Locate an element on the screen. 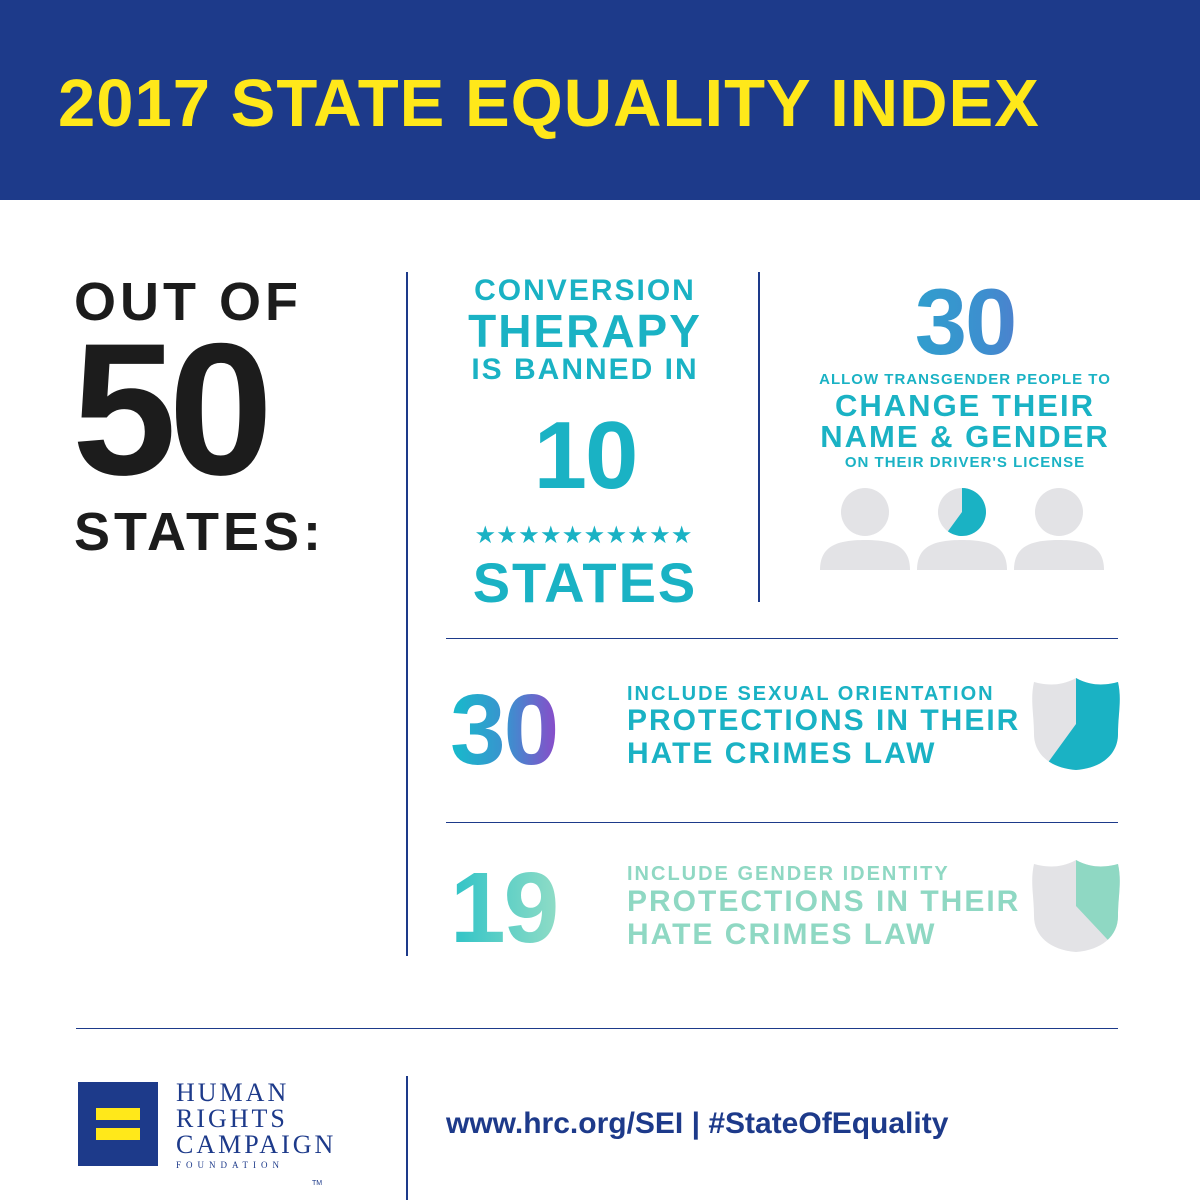 The image size is (1200, 1200). people-icons is located at coordinates (962, 529).